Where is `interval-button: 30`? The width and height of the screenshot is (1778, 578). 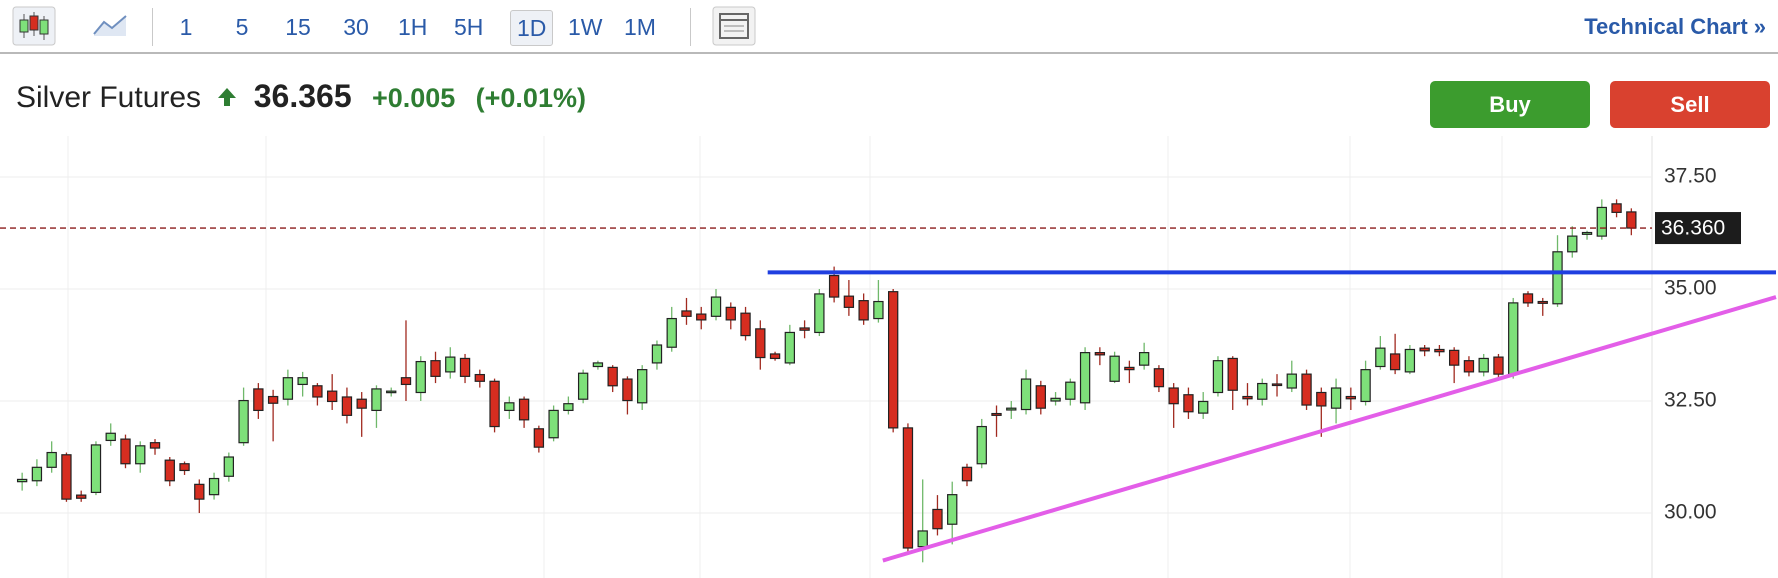
interval-button: 30 is located at coordinates (356, 27).